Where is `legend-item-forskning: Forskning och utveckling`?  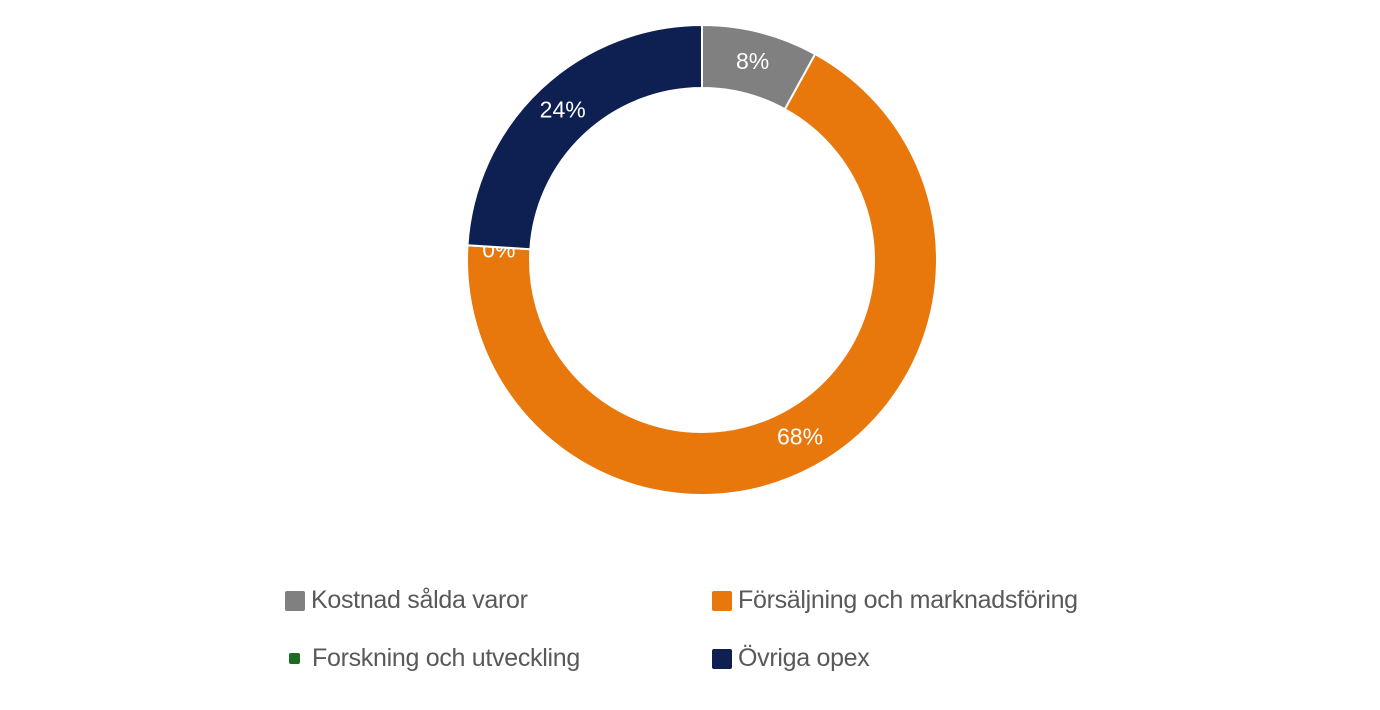
legend-item-forskning: Forskning och utveckling is located at coordinates (432, 658).